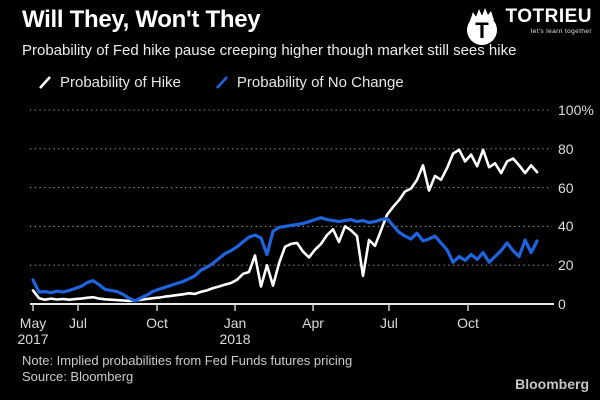 This screenshot has height=400, width=600. Describe the element at coordinates (141, 19) in the screenshot. I see `page-title: Will They, Won't They` at that location.